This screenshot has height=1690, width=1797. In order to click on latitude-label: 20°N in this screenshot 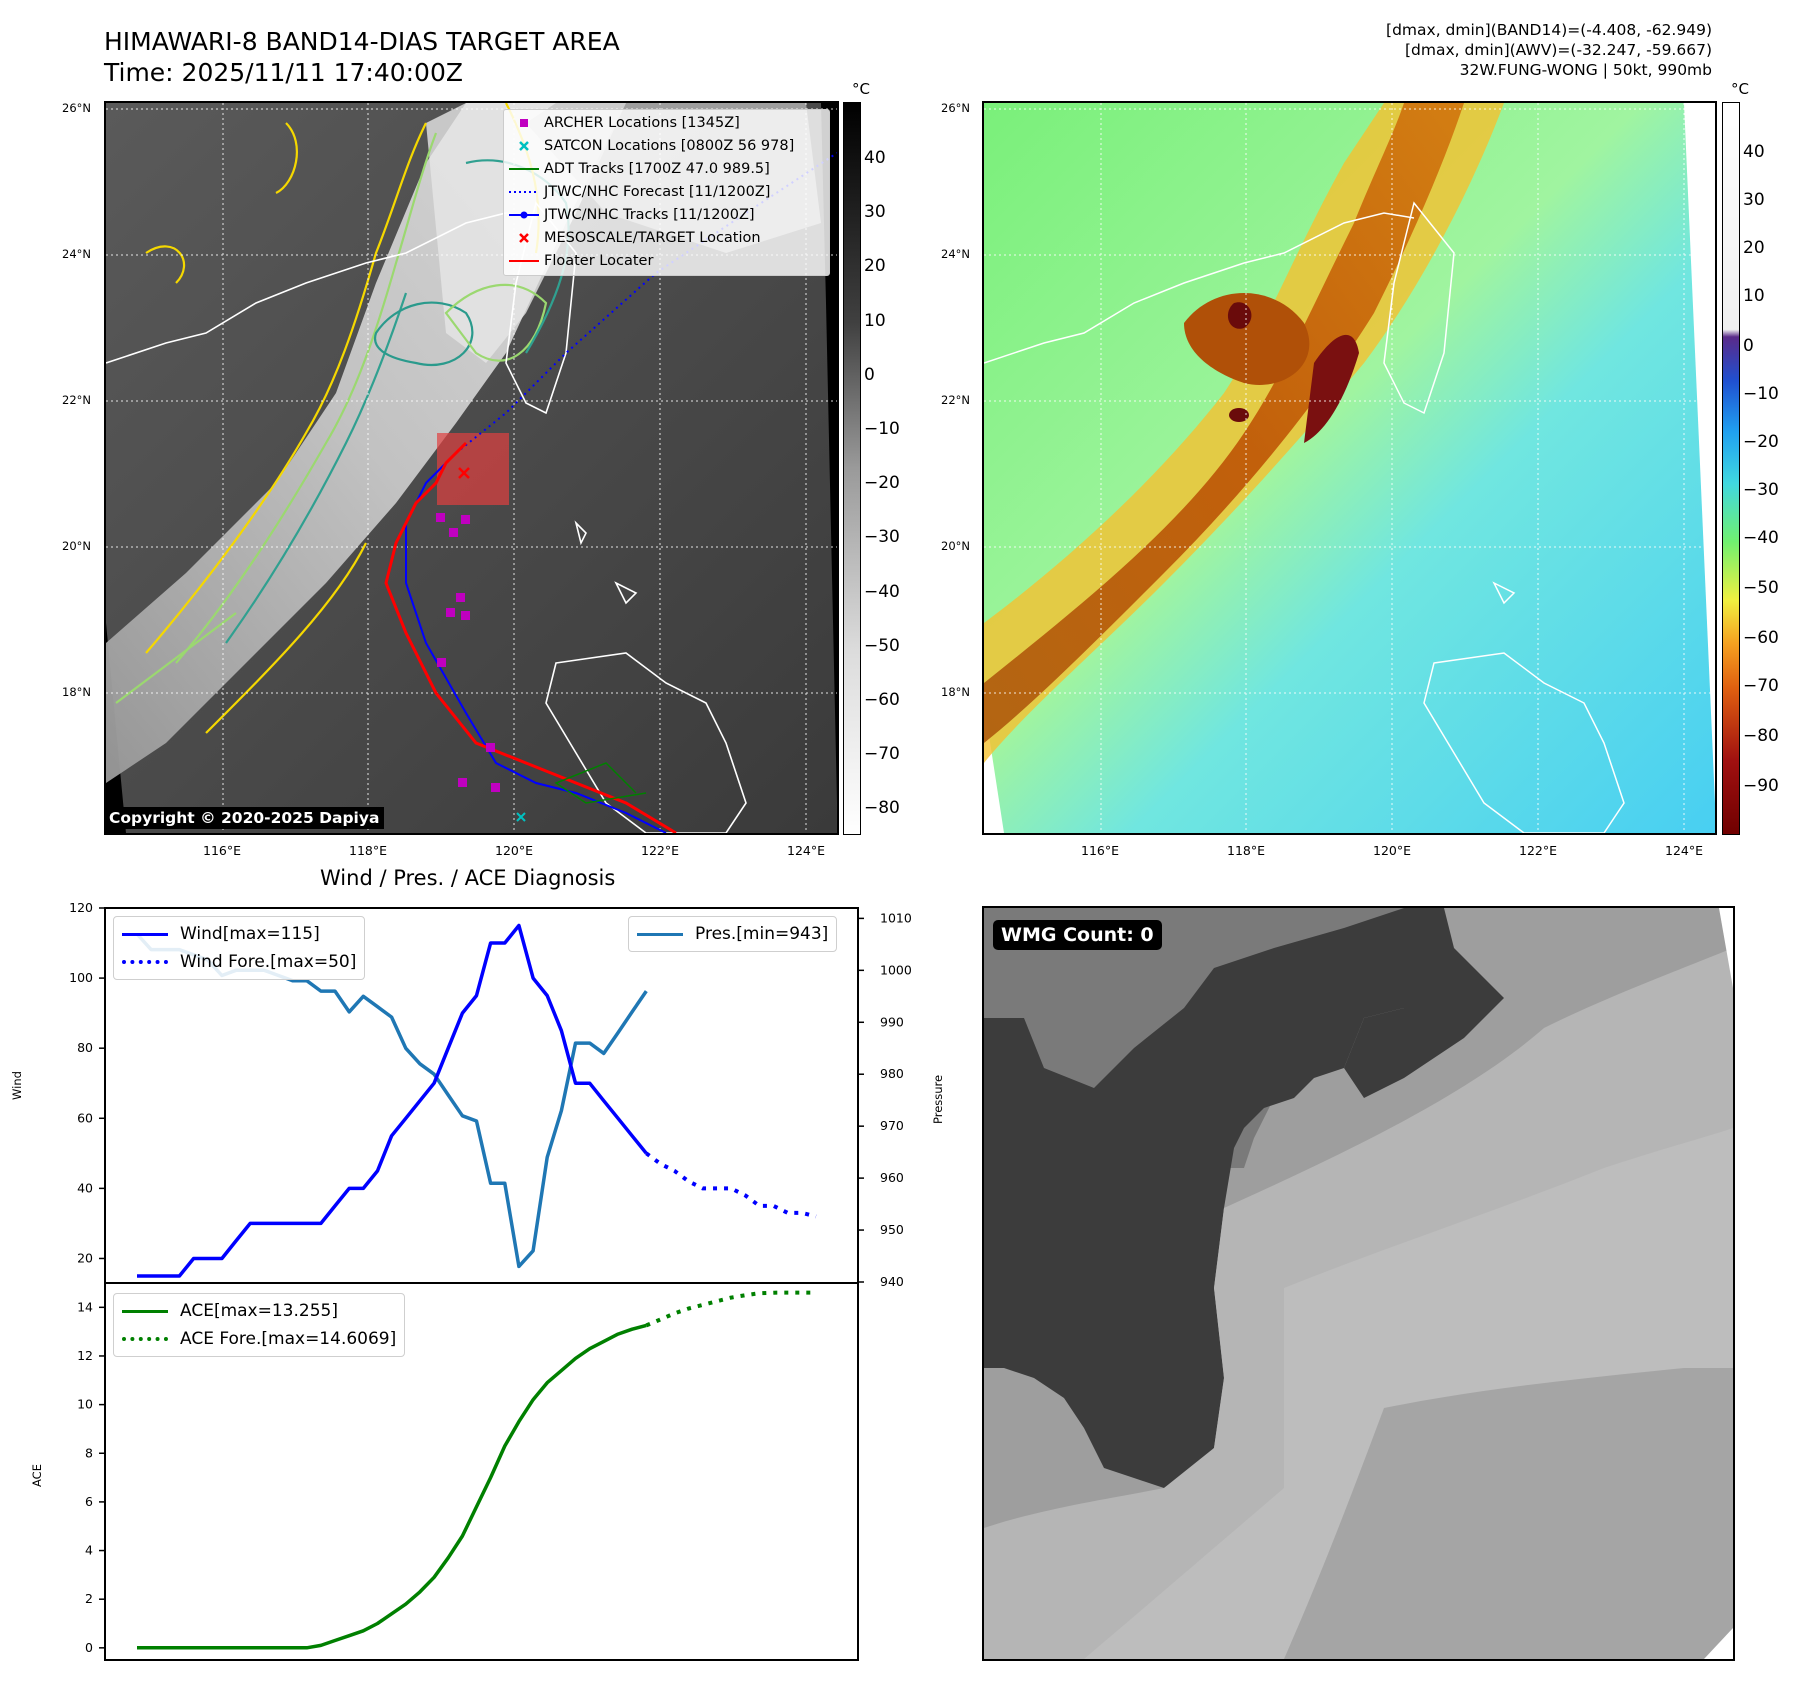, I will do `click(76, 546)`.